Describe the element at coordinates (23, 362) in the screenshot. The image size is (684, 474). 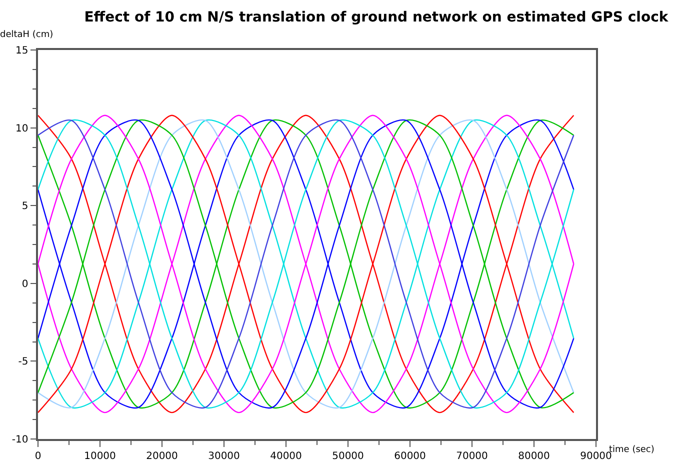
I see `y-tick-label: -5` at that location.